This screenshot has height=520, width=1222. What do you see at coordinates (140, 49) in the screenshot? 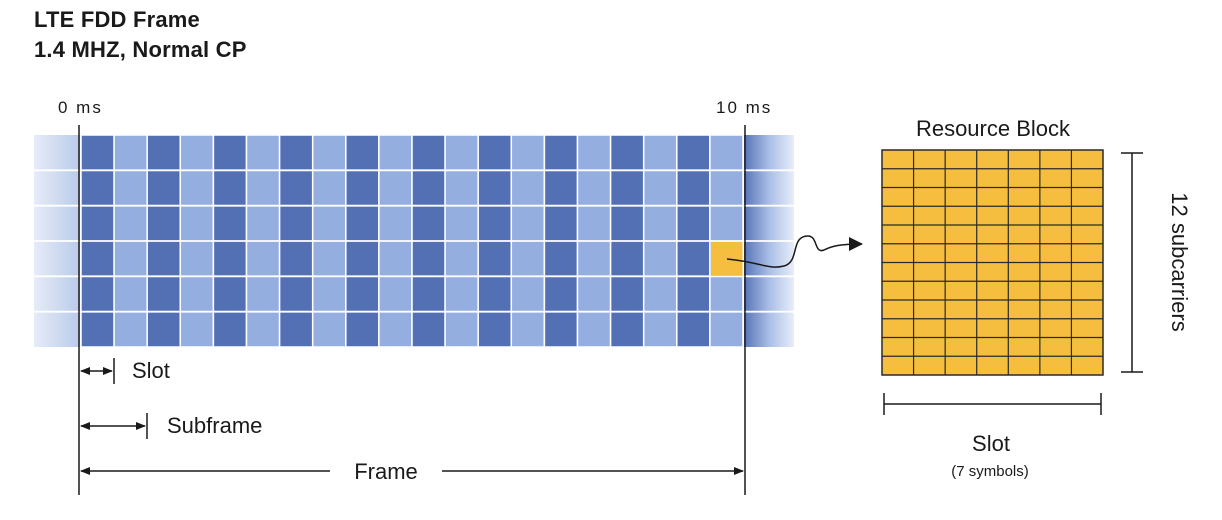
I see `diagram-subtitle: 1.4 MHZ, Normal CP` at bounding box center [140, 49].